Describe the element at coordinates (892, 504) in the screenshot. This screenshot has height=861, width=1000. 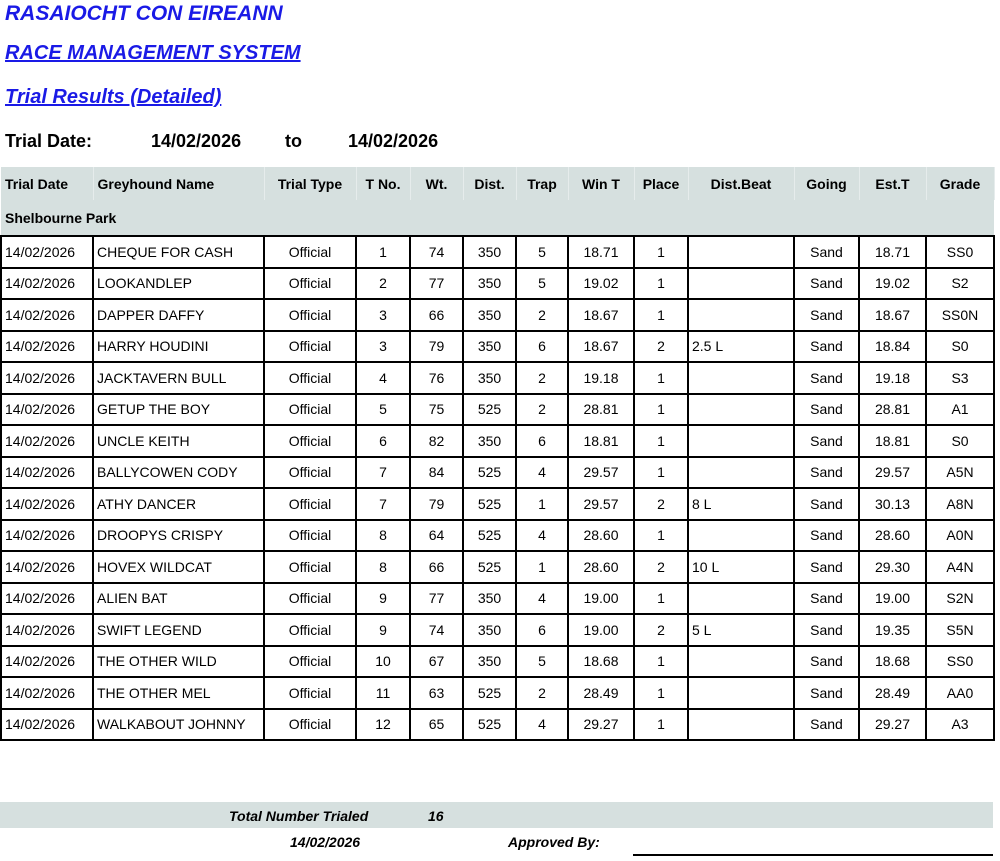
I see `cell-est-t: 30.13` at that location.